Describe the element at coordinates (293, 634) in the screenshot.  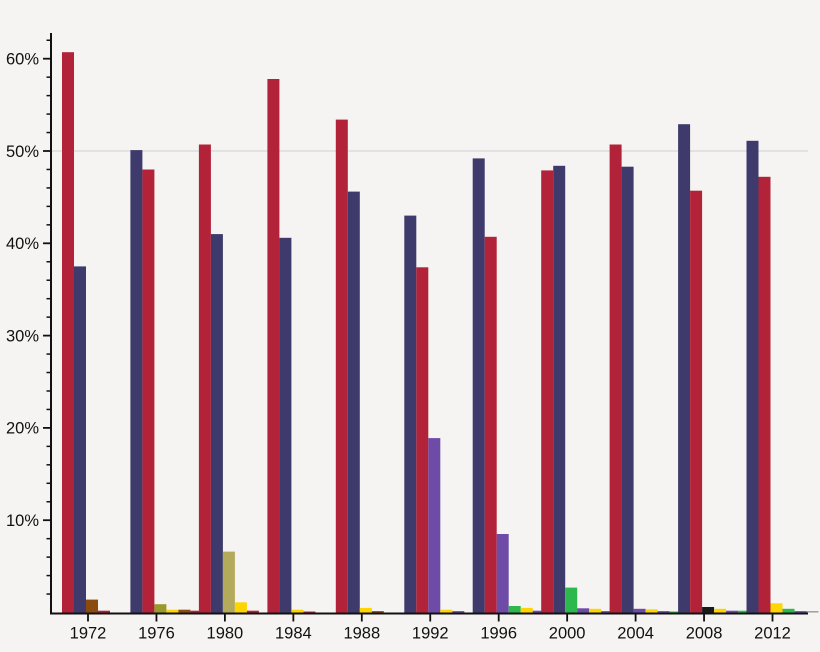
I see `x-tick-label-1984: 1984` at that location.